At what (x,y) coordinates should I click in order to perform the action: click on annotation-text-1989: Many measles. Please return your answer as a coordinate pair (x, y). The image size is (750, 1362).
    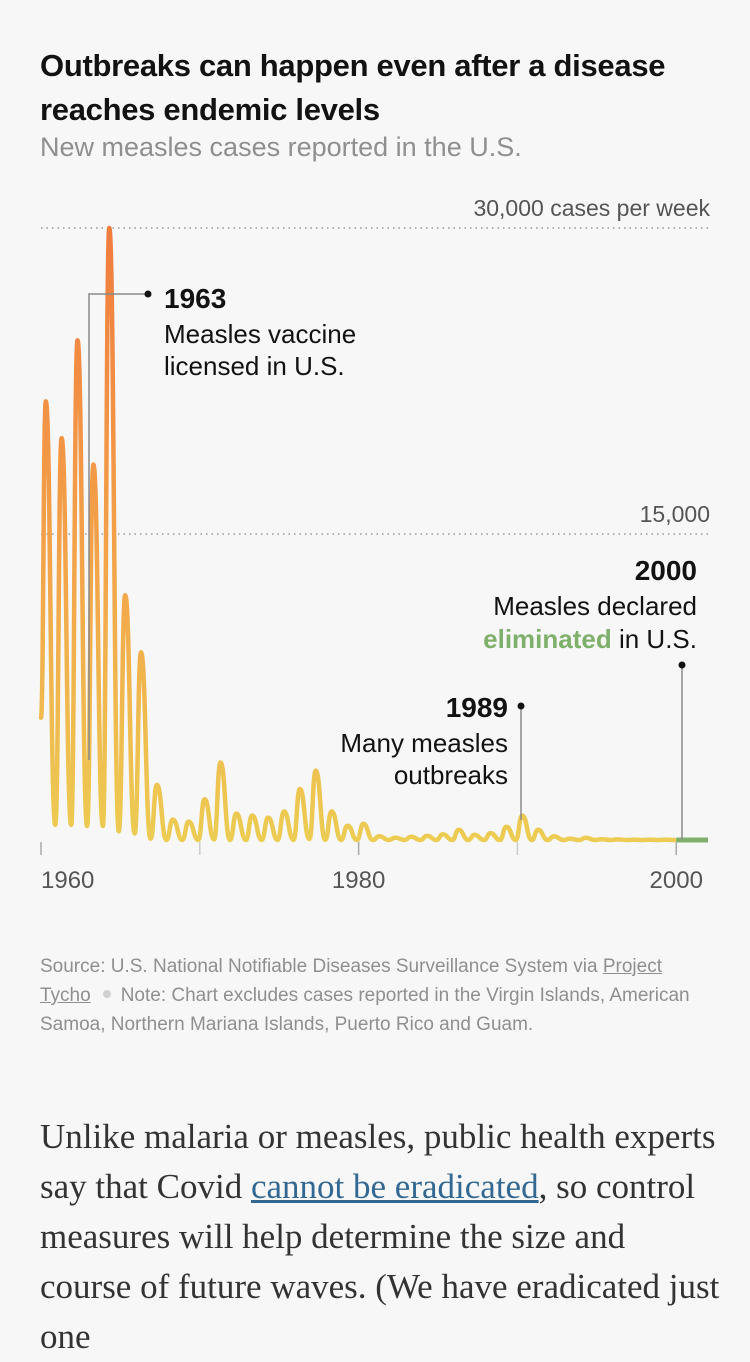
    Looking at the image, I should click on (424, 743).